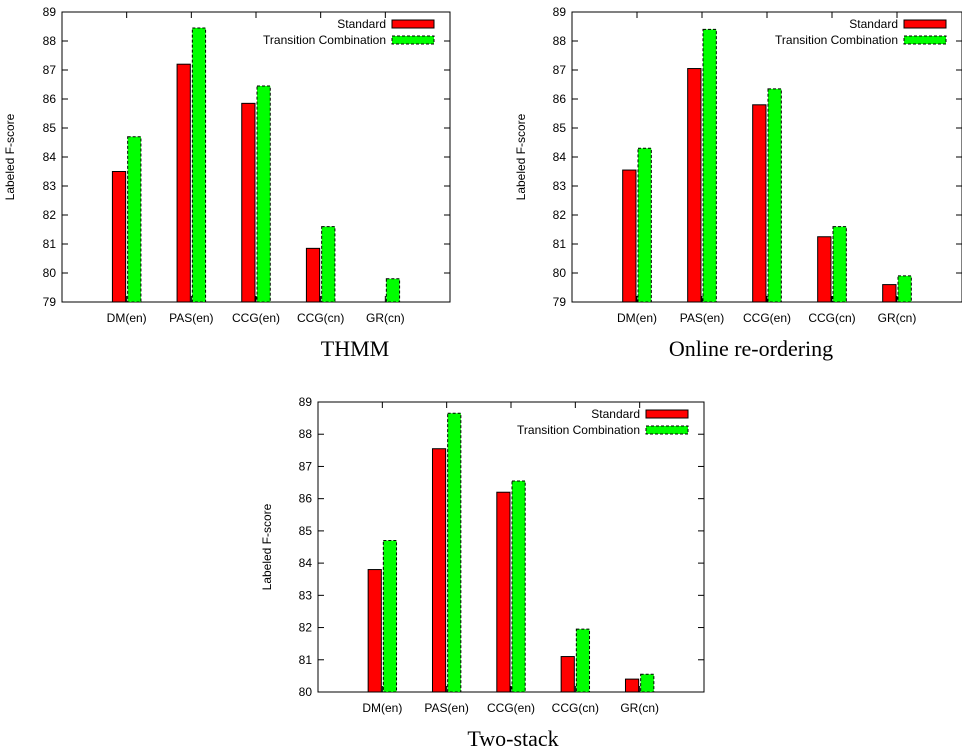  Describe the element at coordinates (512, 738) in the screenshot. I see `chart-caption: Two-stack` at that location.